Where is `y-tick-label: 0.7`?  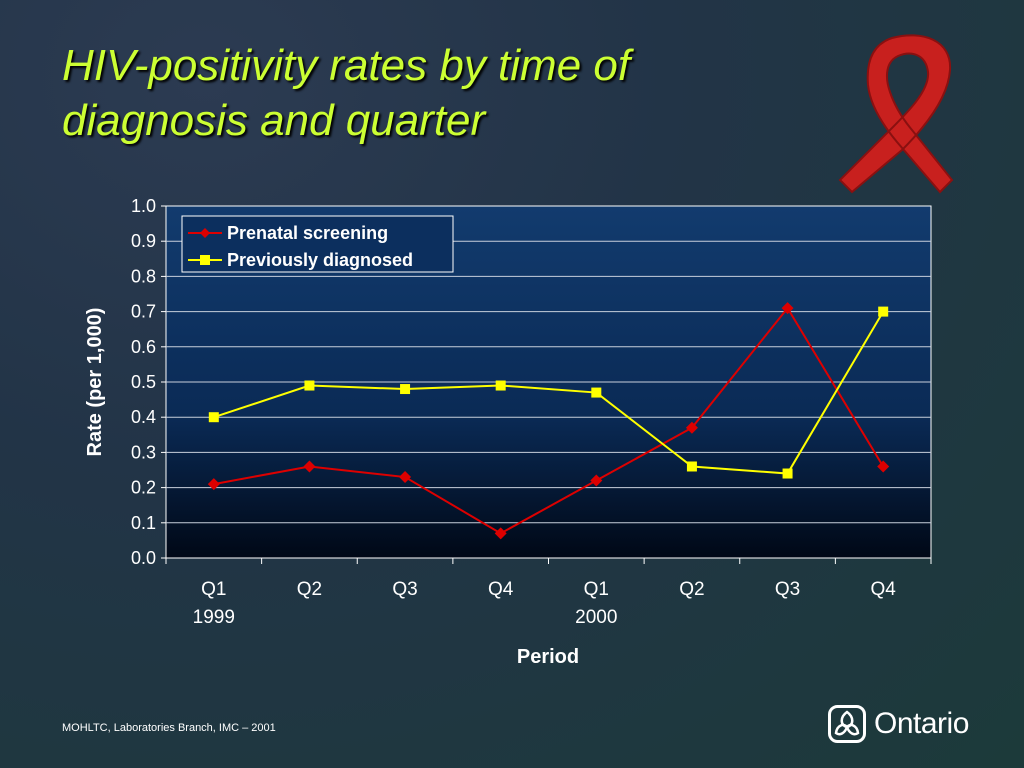 y-tick-label: 0.7 is located at coordinates (143, 312).